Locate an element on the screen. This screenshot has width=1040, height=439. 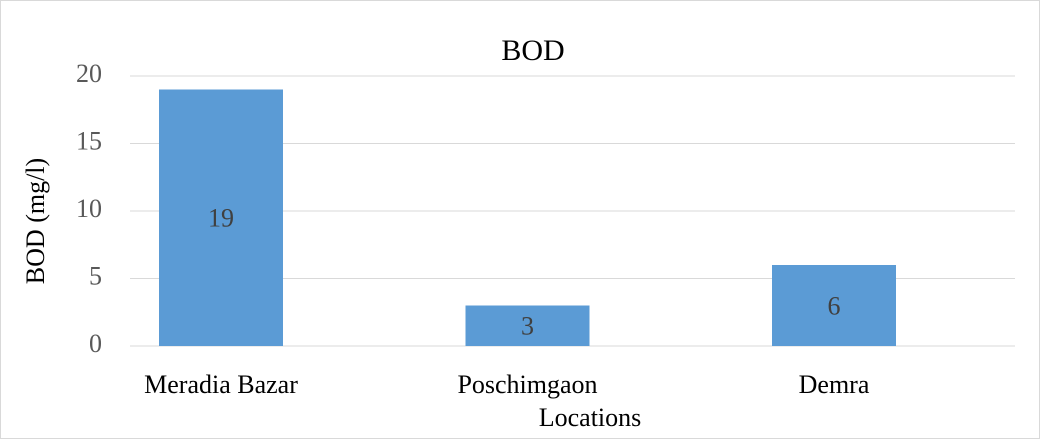
y-tick-label: 0 is located at coordinates (95, 343).